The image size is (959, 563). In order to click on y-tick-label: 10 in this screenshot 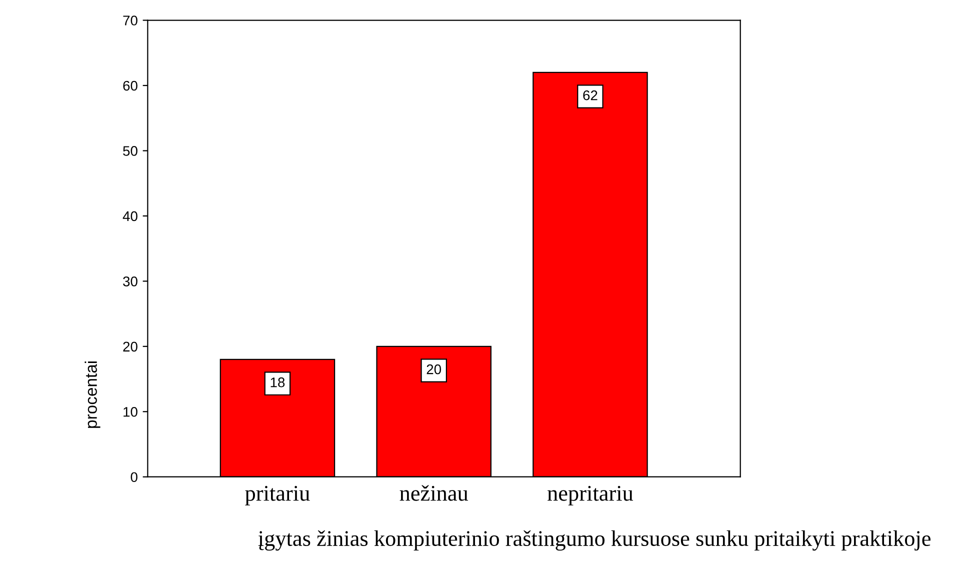, I will do `click(131, 411)`.